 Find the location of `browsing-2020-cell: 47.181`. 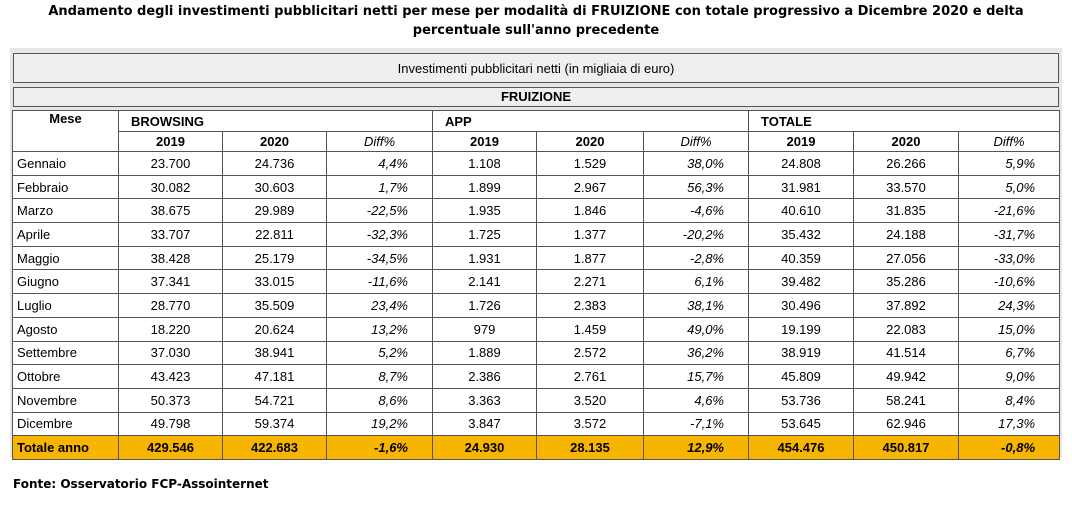

browsing-2020-cell: 47.181 is located at coordinates (274, 376).